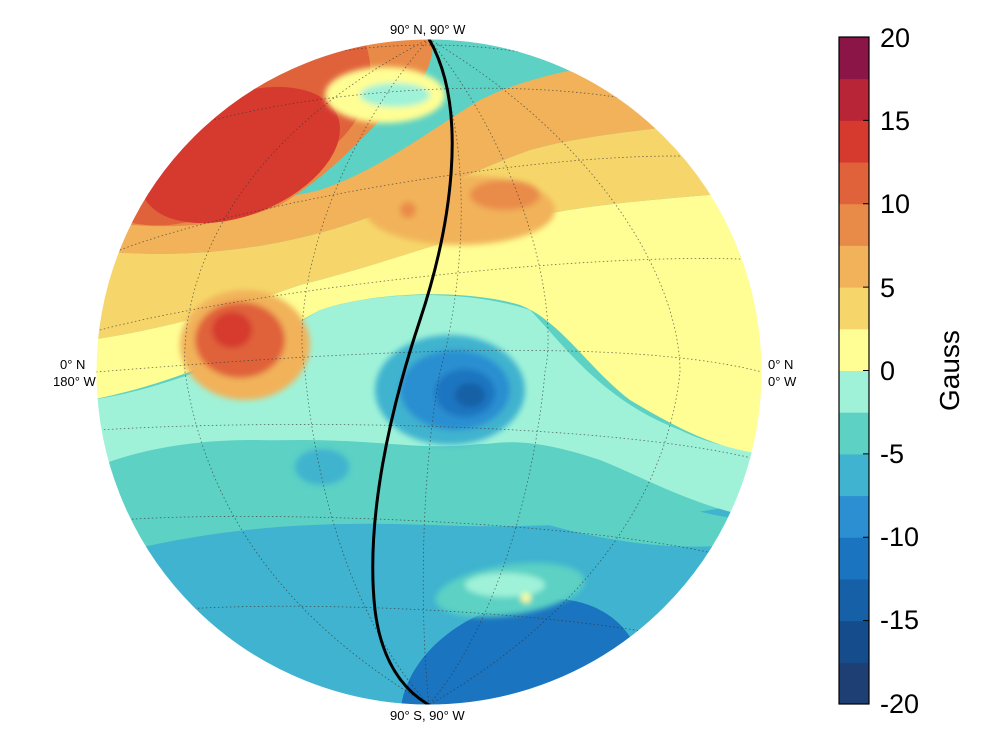  What do you see at coordinates (385, 95) in the screenshot?
I see `patch-north-top` at bounding box center [385, 95].